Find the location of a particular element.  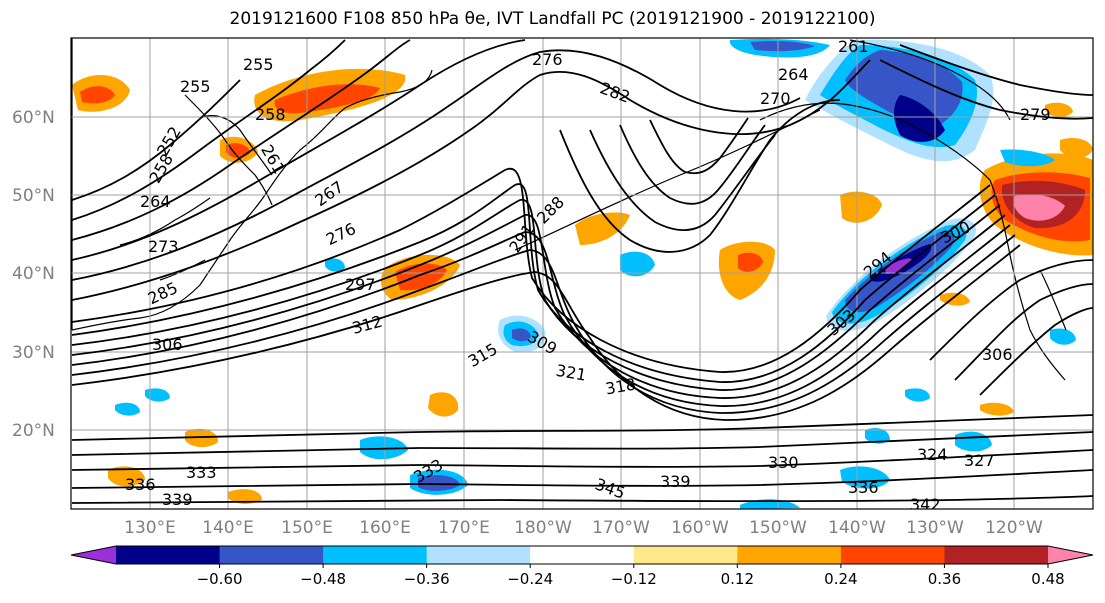

contour-label: 297 is located at coordinates (360, 284).